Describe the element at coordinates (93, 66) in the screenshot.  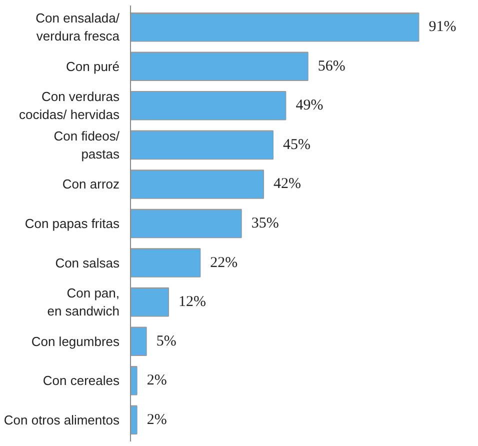
I see `y-tick-label: Con puré` at that location.